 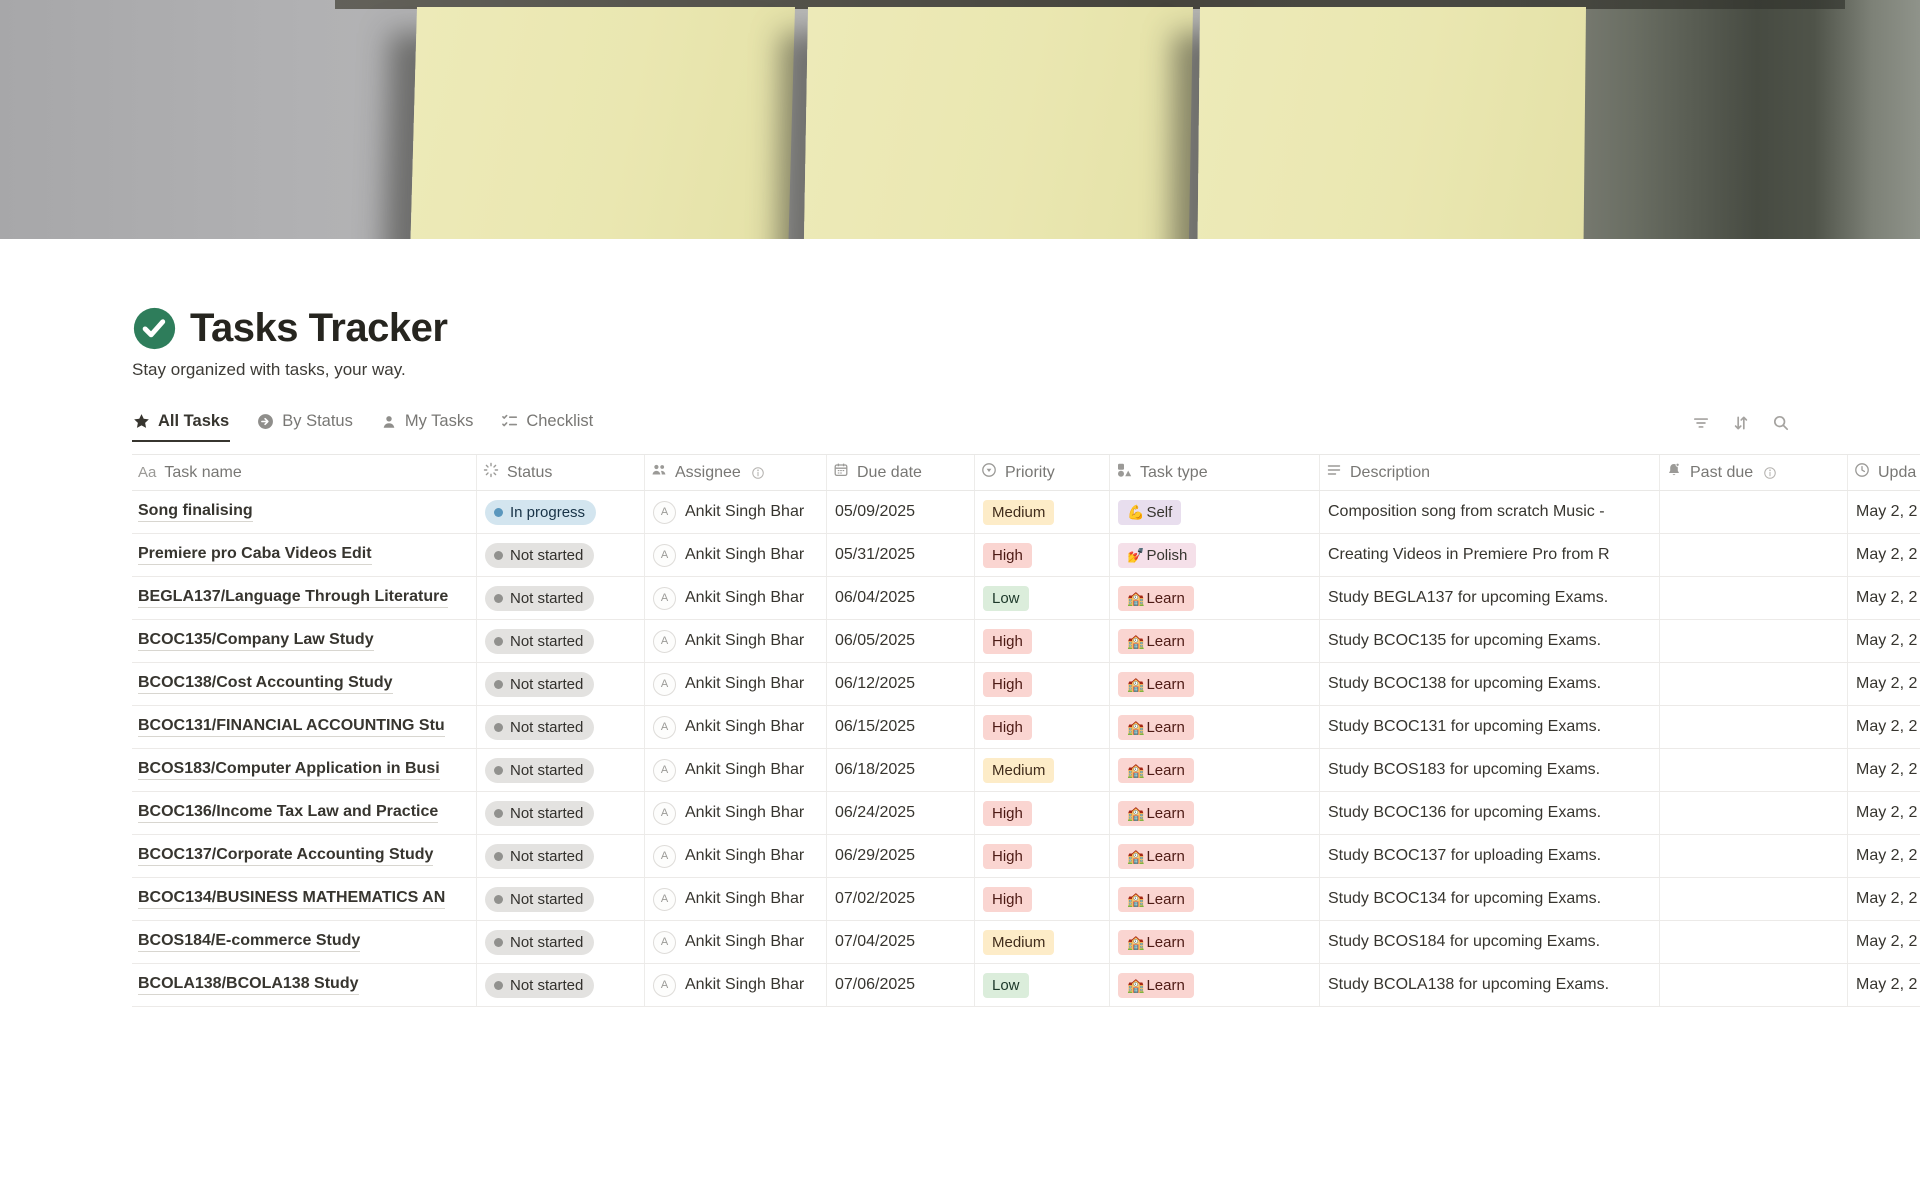 What do you see at coordinates (304, 942) in the screenshot?
I see `task-name-cell: BCOS184/E-commerce Study` at bounding box center [304, 942].